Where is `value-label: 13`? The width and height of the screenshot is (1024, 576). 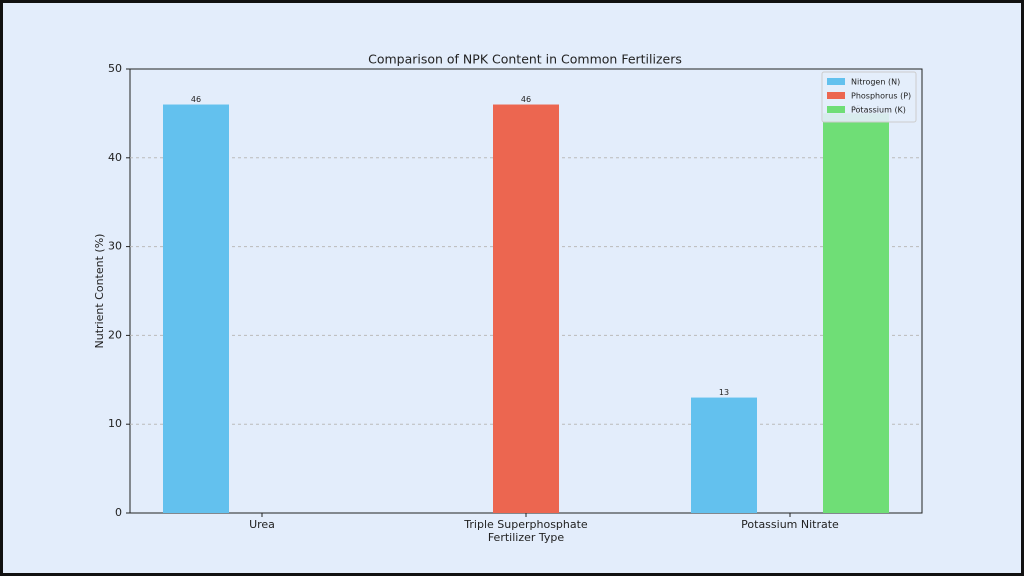
value-label: 13 is located at coordinates (724, 392).